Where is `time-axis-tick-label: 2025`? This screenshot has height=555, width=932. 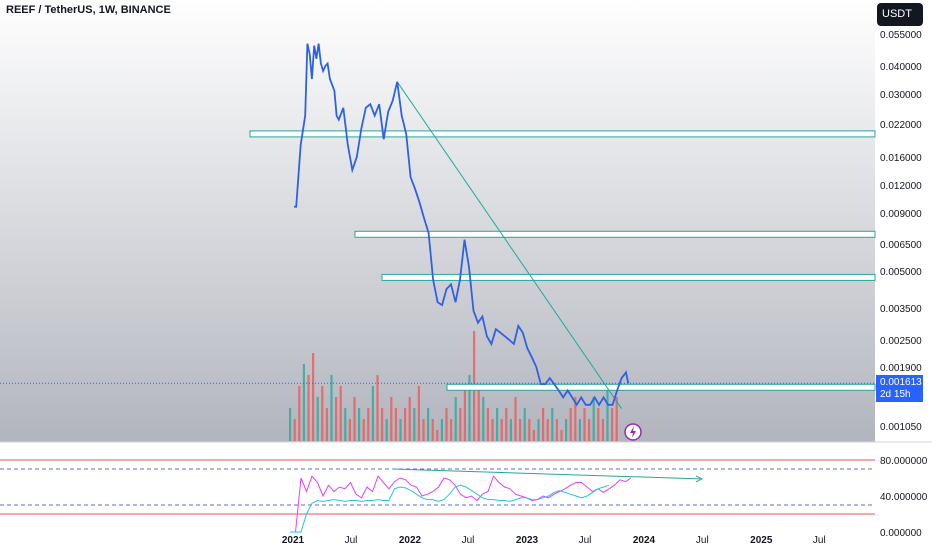
time-axis-tick-label: 2025 is located at coordinates (761, 540).